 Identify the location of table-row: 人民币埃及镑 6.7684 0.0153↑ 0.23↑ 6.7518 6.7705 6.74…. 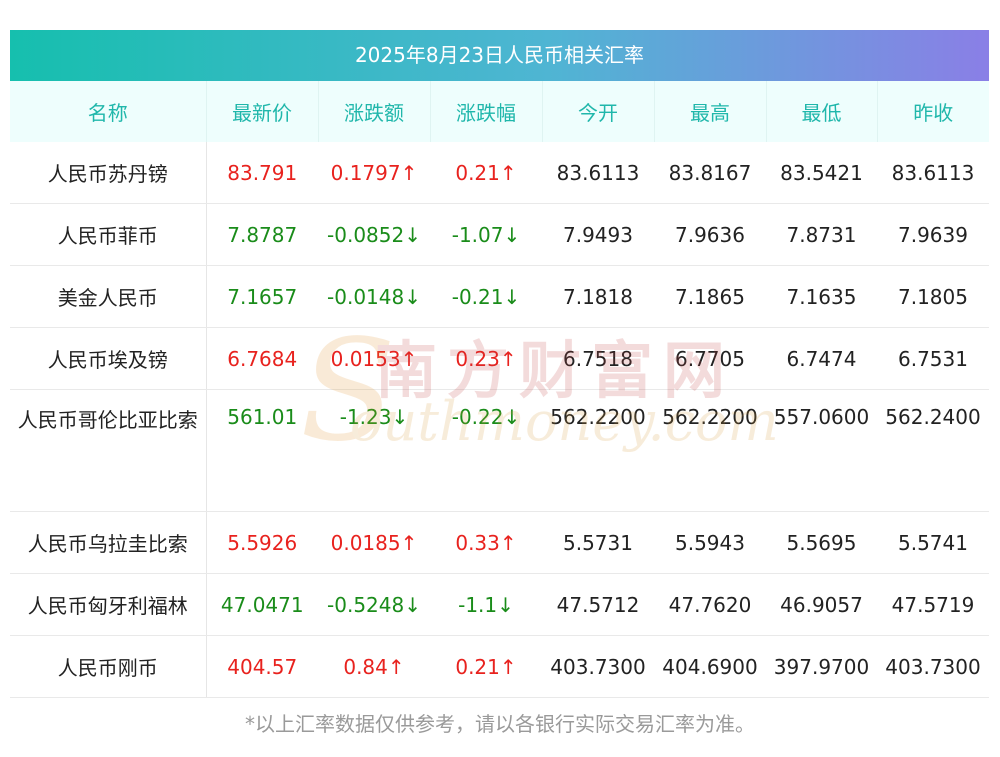
(499, 358).